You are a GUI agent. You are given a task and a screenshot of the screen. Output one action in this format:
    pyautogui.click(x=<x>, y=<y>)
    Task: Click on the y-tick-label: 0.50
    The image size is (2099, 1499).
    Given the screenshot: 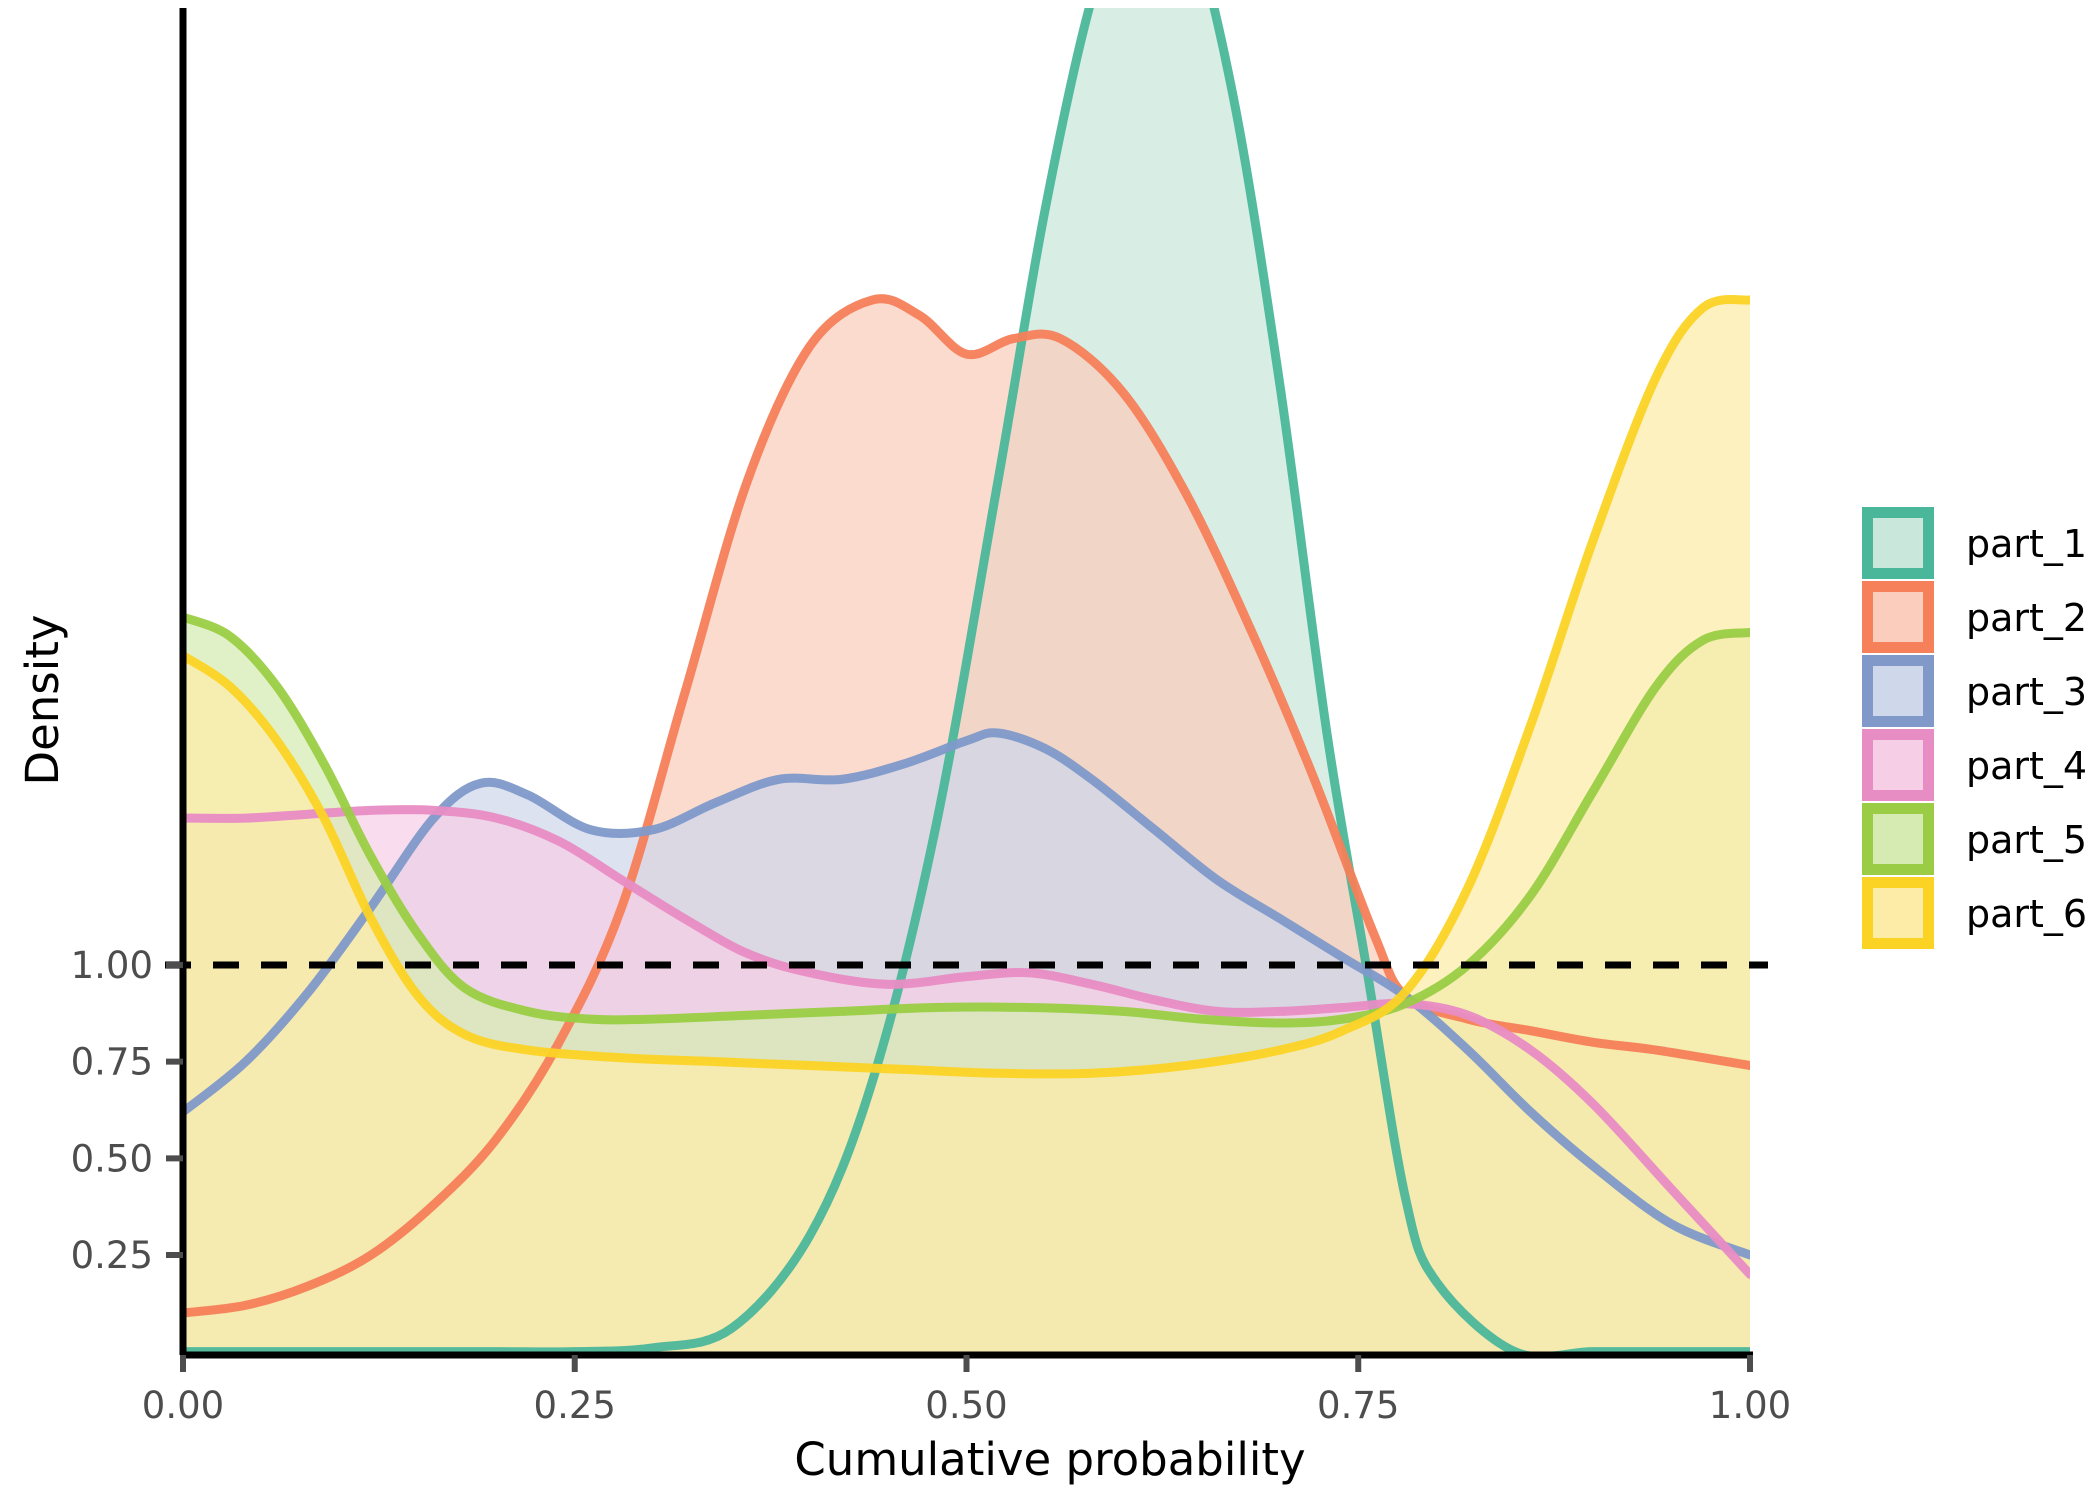 What is the action you would take?
    pyautogui.click(x=112, y=1158)
    